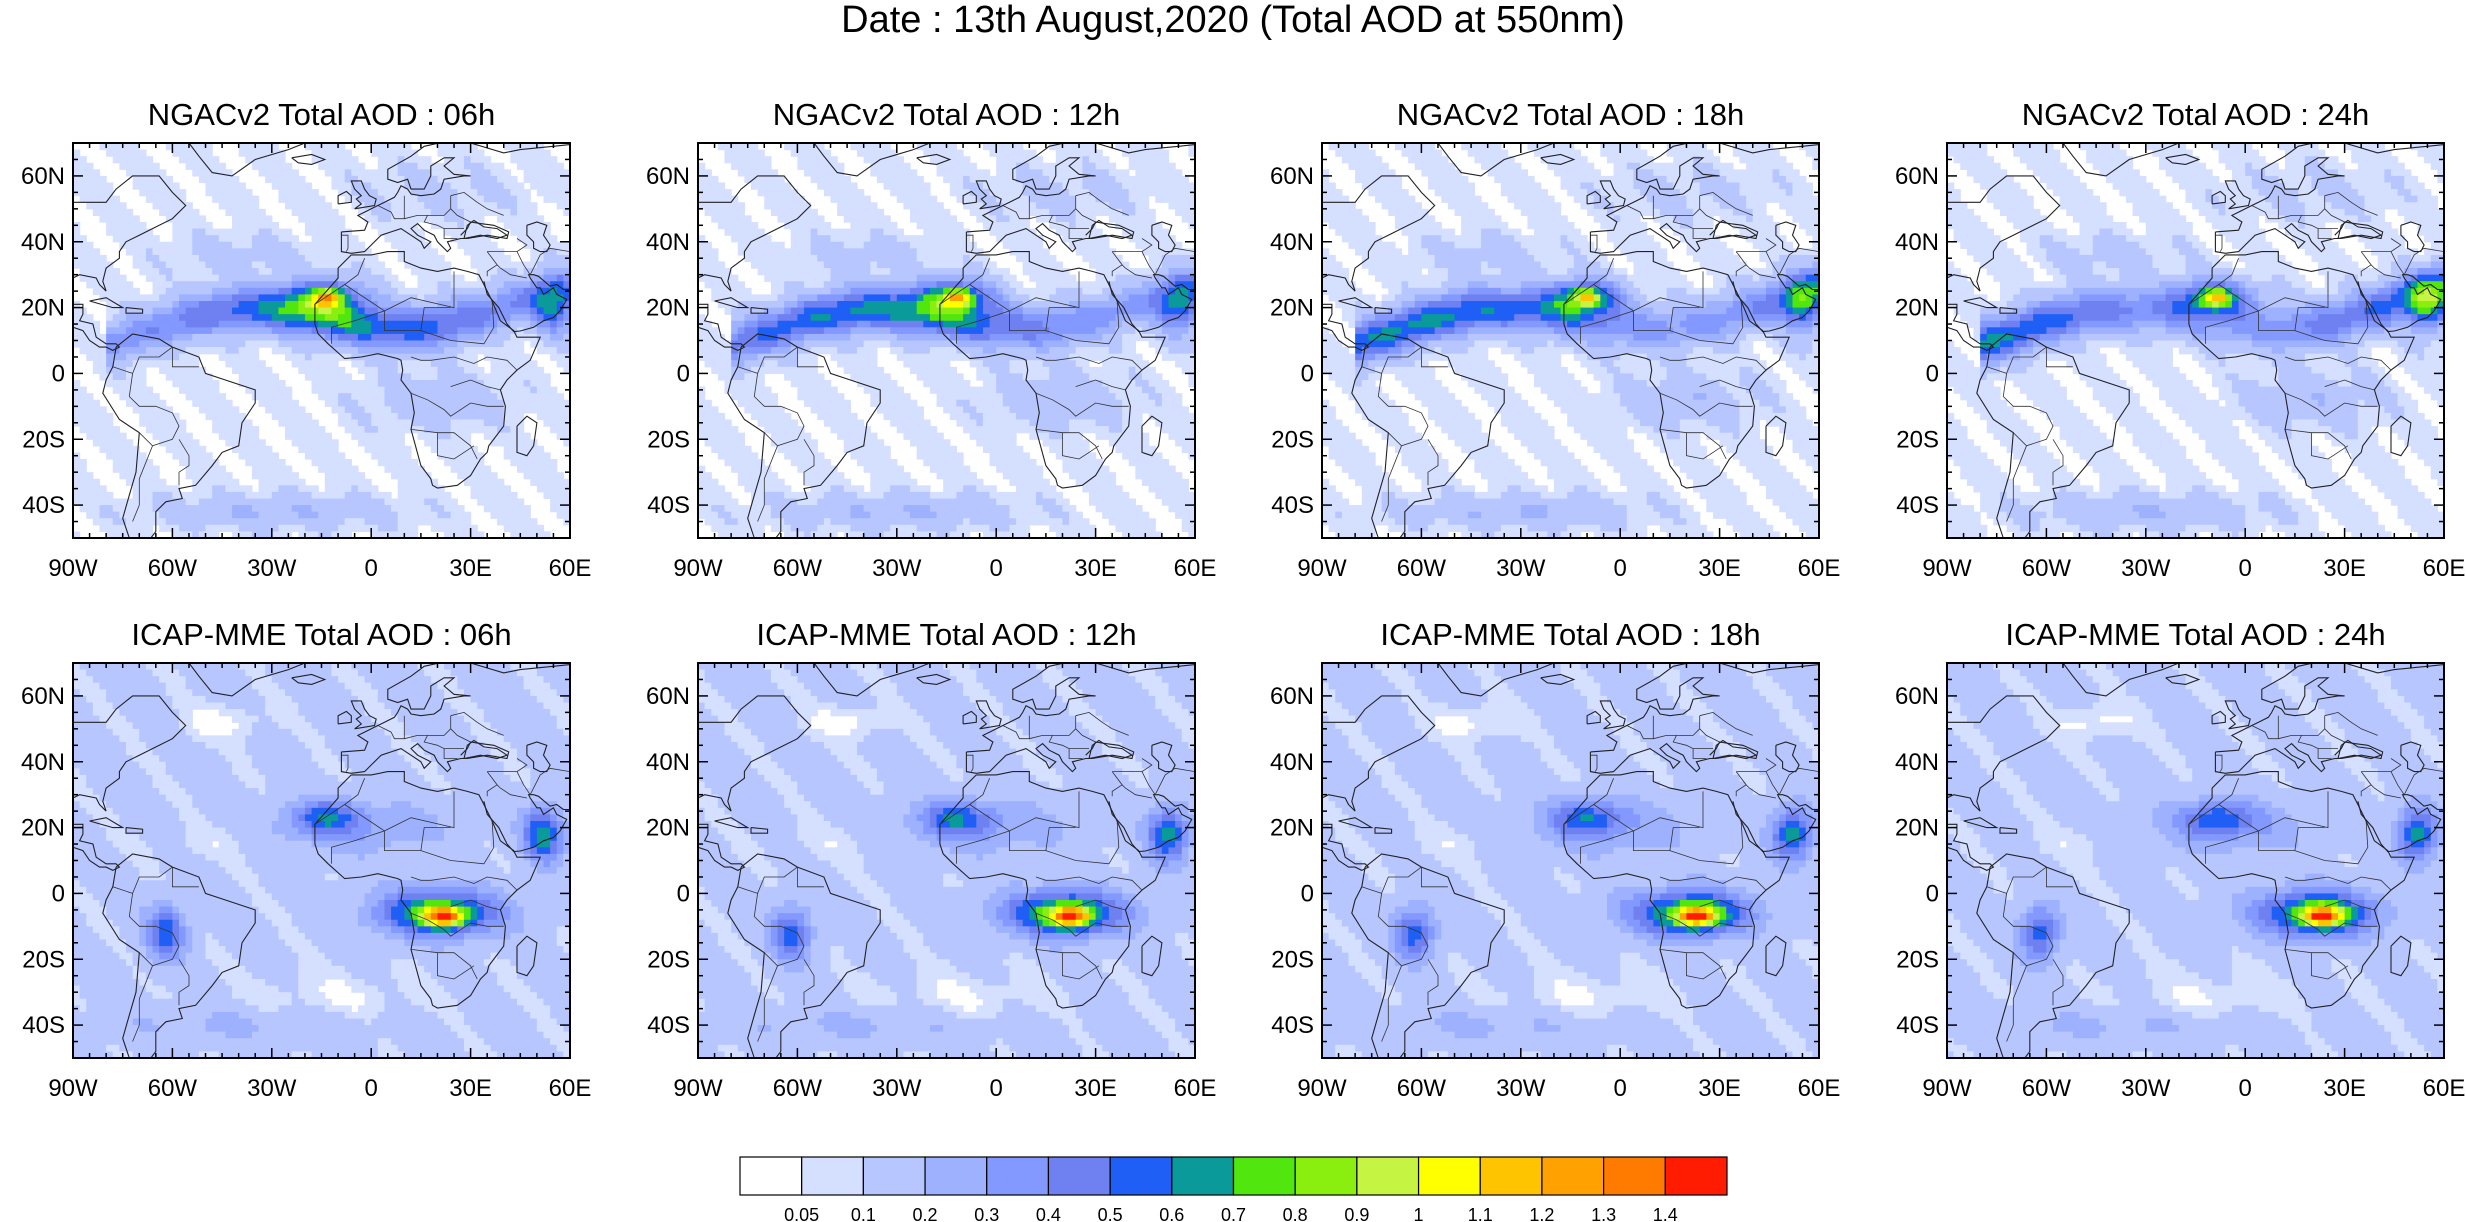 Image resolution: width=2466 pixels, height=1222 pixels. I want to click on colorbar-label: 0.7, so click(1233, 1213).